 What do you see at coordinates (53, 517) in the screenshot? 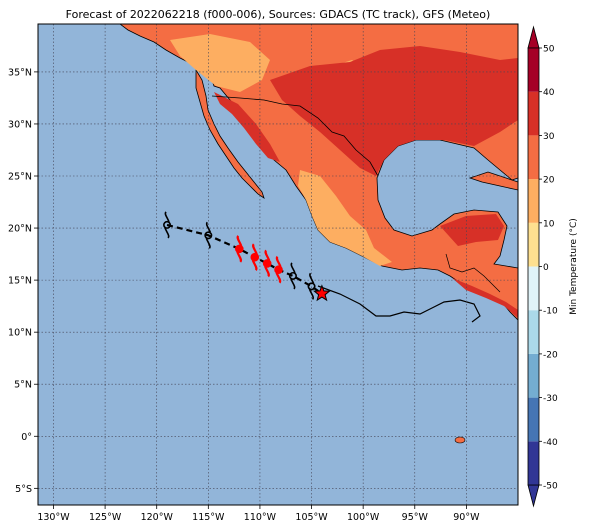
I see `lon-tick-label: 130°W` at bounding box center [53, 517].